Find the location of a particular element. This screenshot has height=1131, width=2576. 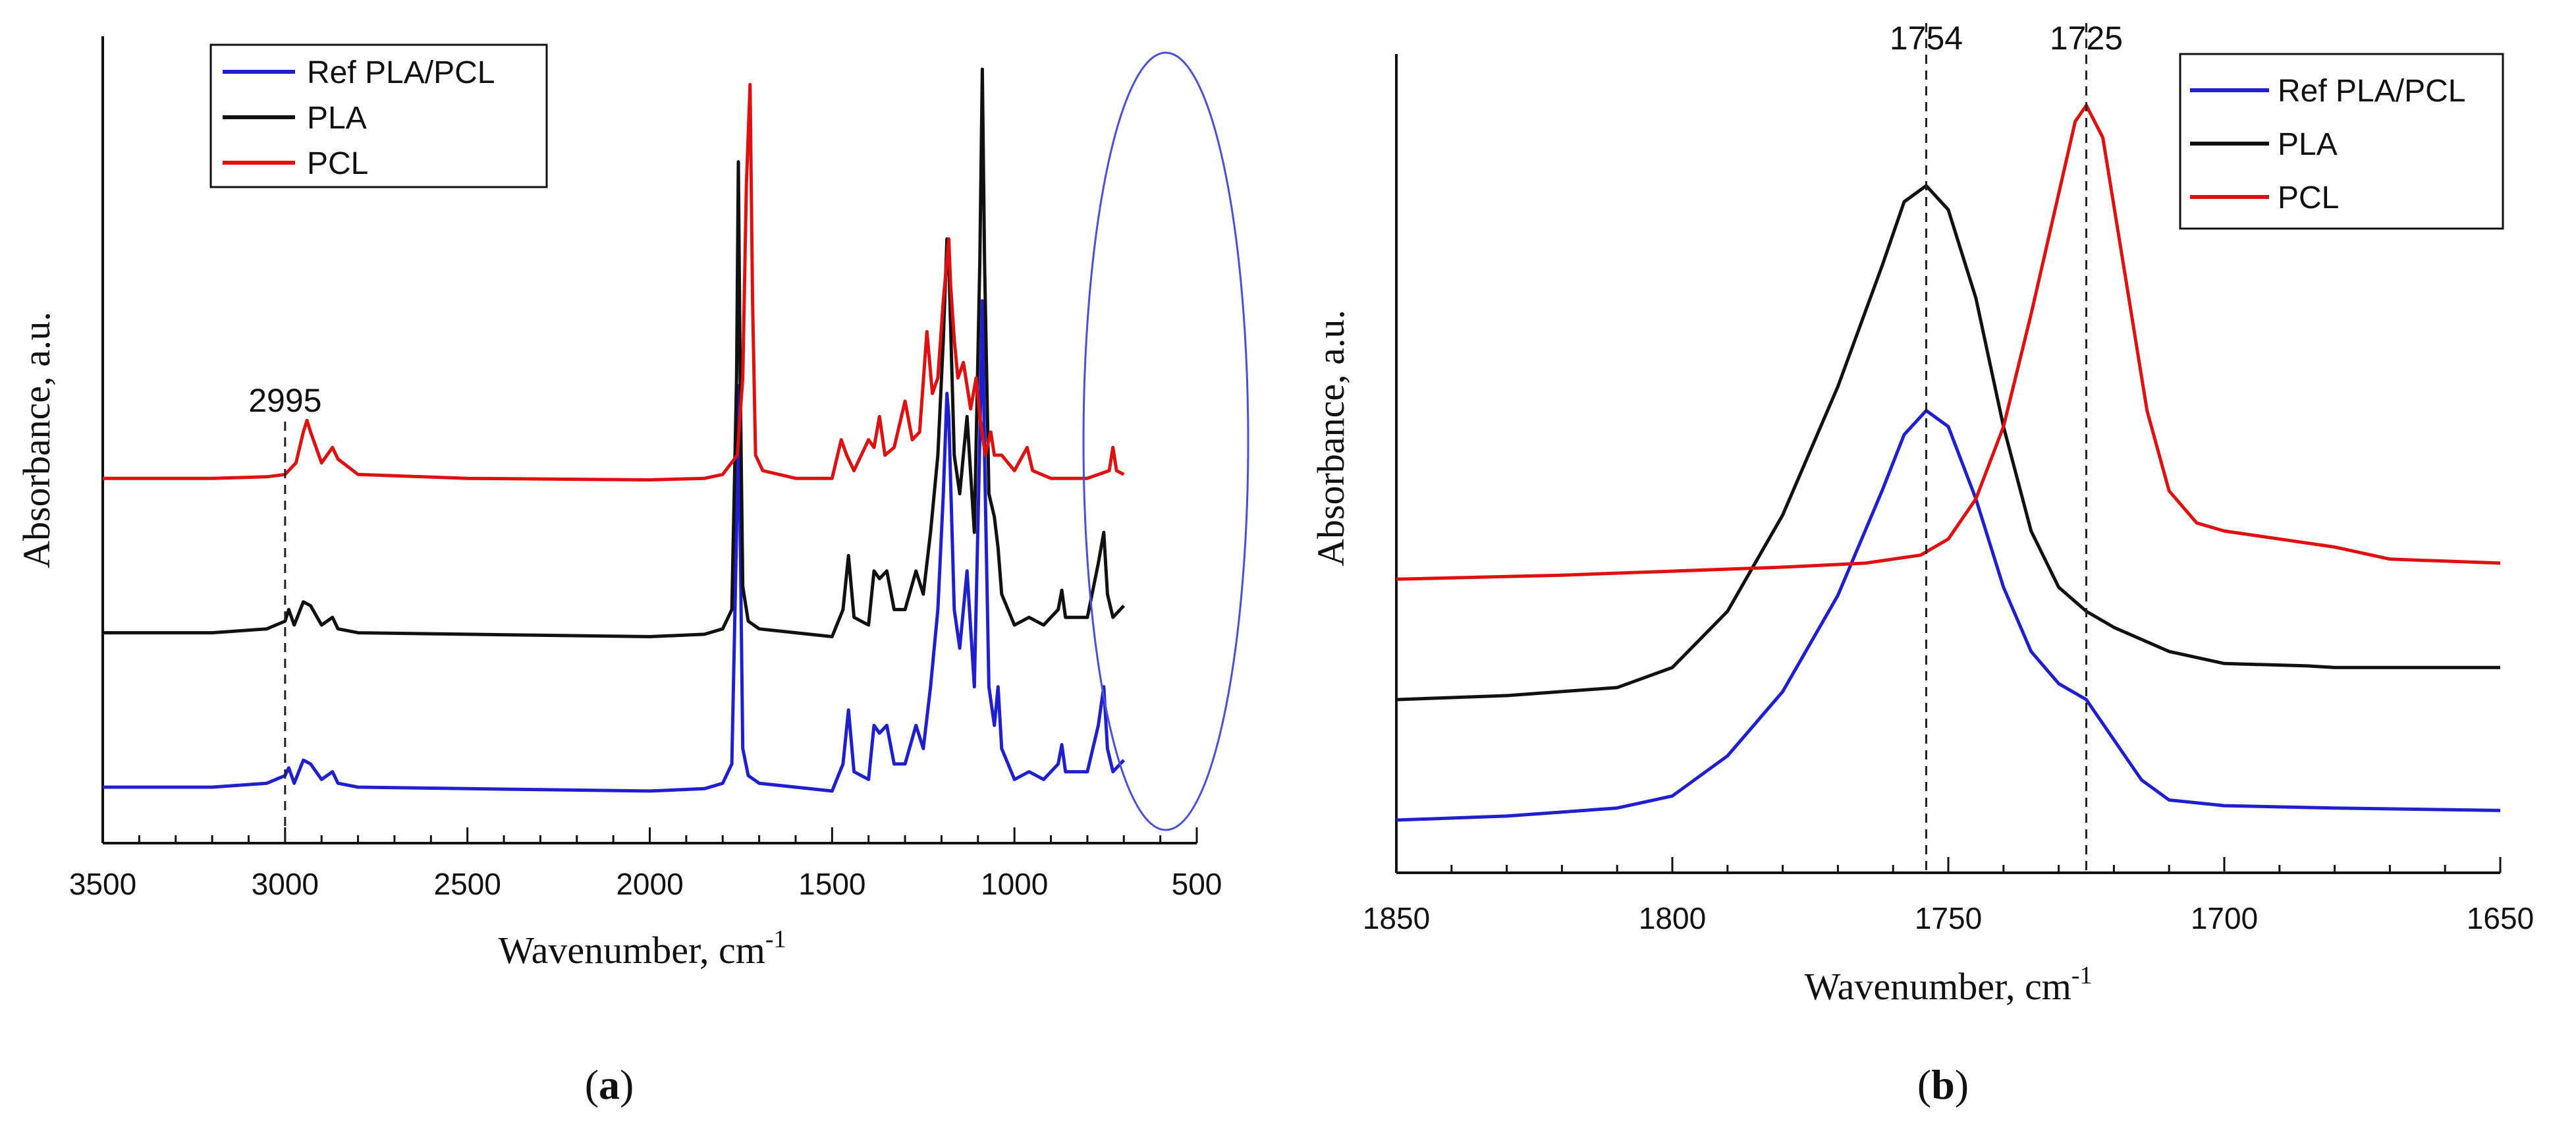

panel-a-x-tick-label: 2000 is located at coordinates (649, 884).